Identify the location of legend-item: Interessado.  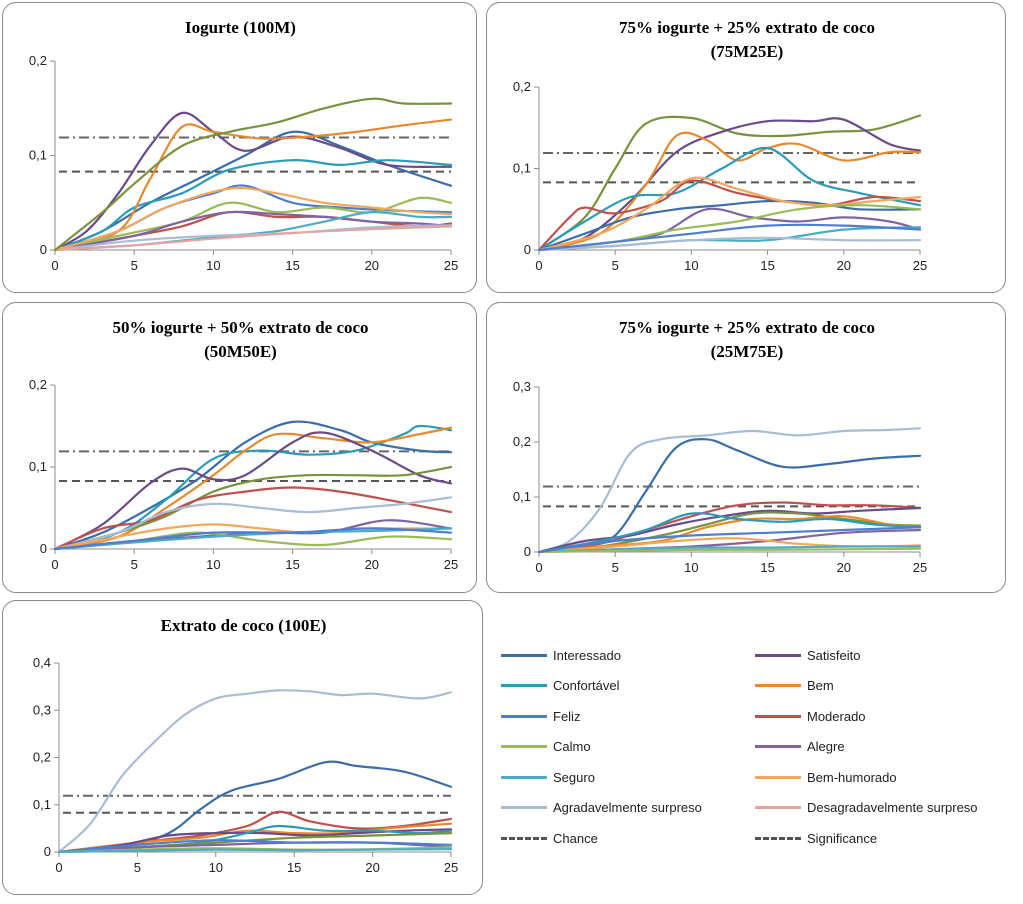
(561, 655).